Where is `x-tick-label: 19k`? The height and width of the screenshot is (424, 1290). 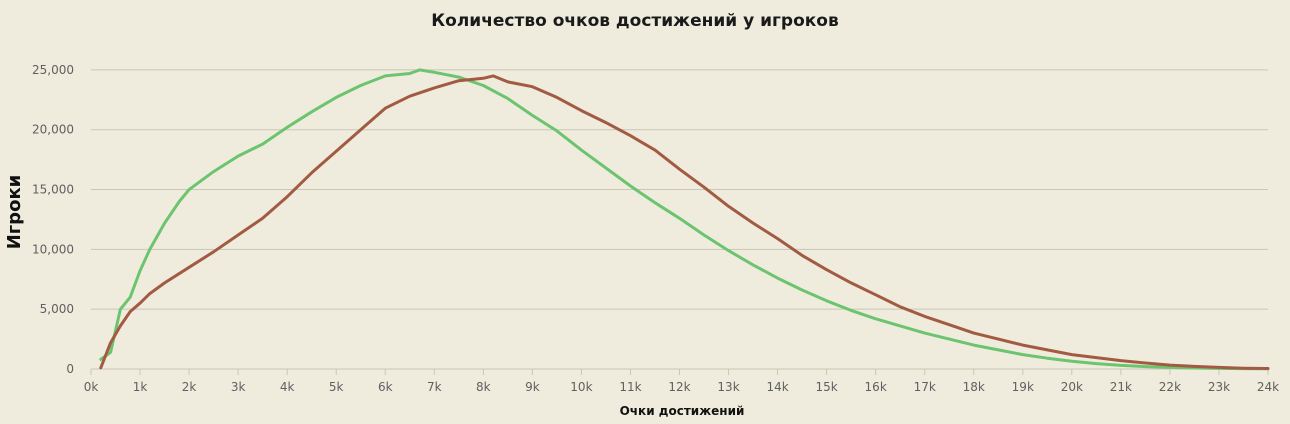 x-tick-label: 19k is located at coordinates (1023, 387).